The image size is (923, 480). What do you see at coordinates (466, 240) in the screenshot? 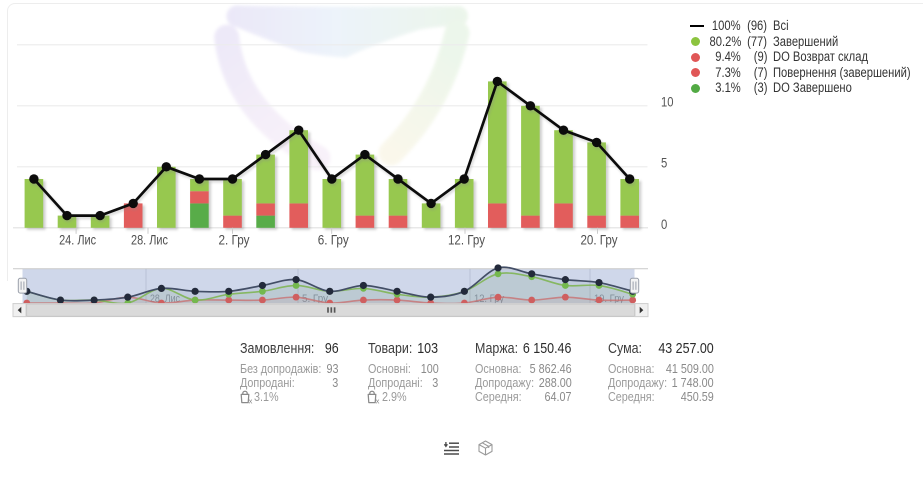
I see `svg-text: 12. Гру` at bounding box center [466, 240].